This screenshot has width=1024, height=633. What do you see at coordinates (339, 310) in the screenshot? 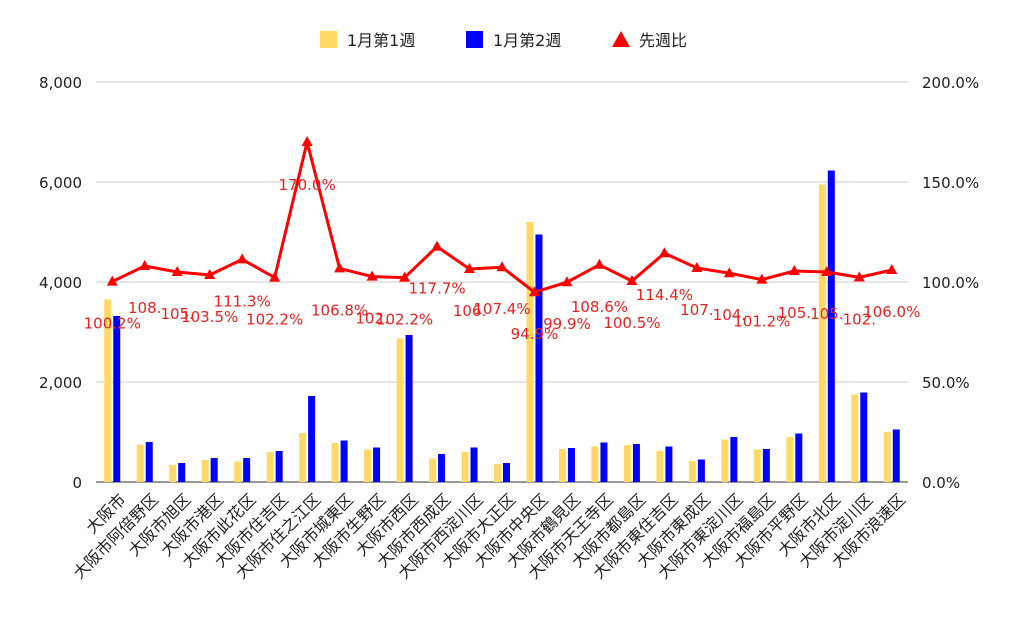
I see `ratio-data-label: 106.8%` at bounding box center [339, 310].